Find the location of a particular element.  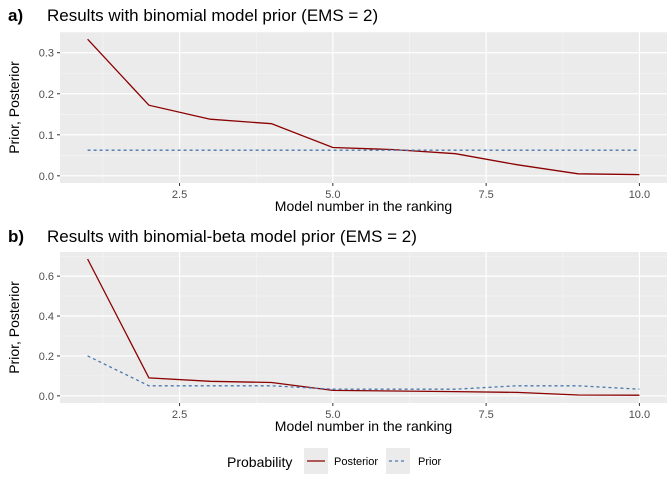

panel-tag: a) is located at coordinates (15, 15).